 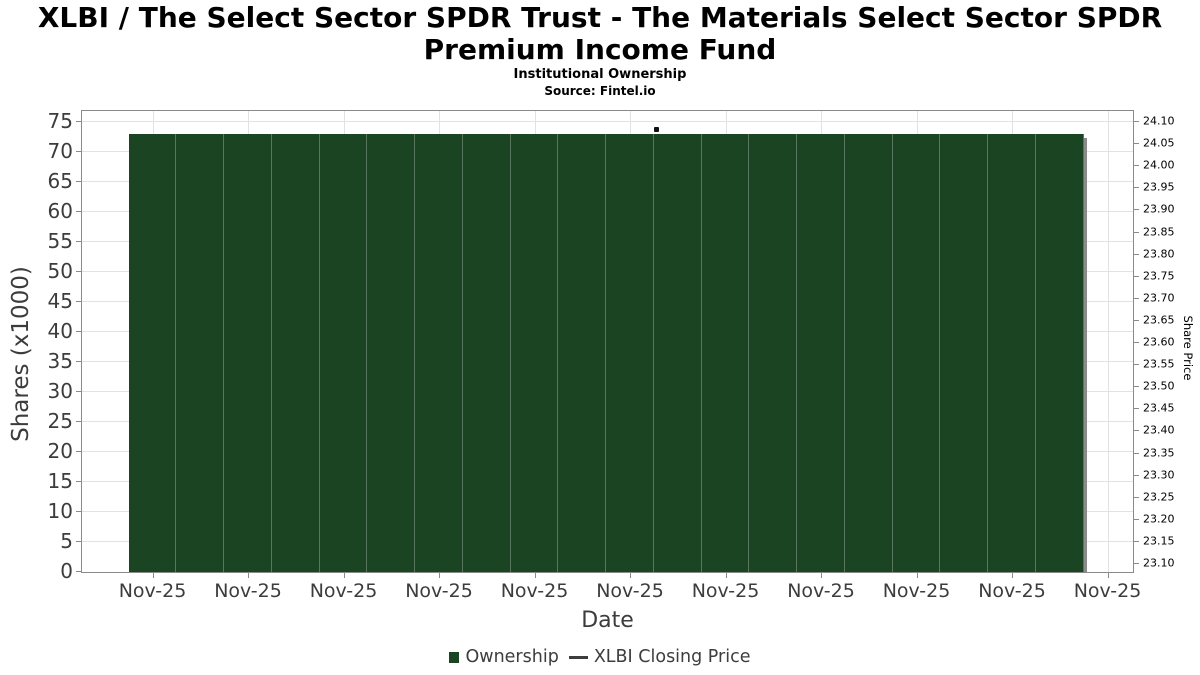 What do you see at coordinates (1159, 254) in the screenshot?
I see `right-tick-label: 23.80` at bounding box center [1159, 254].